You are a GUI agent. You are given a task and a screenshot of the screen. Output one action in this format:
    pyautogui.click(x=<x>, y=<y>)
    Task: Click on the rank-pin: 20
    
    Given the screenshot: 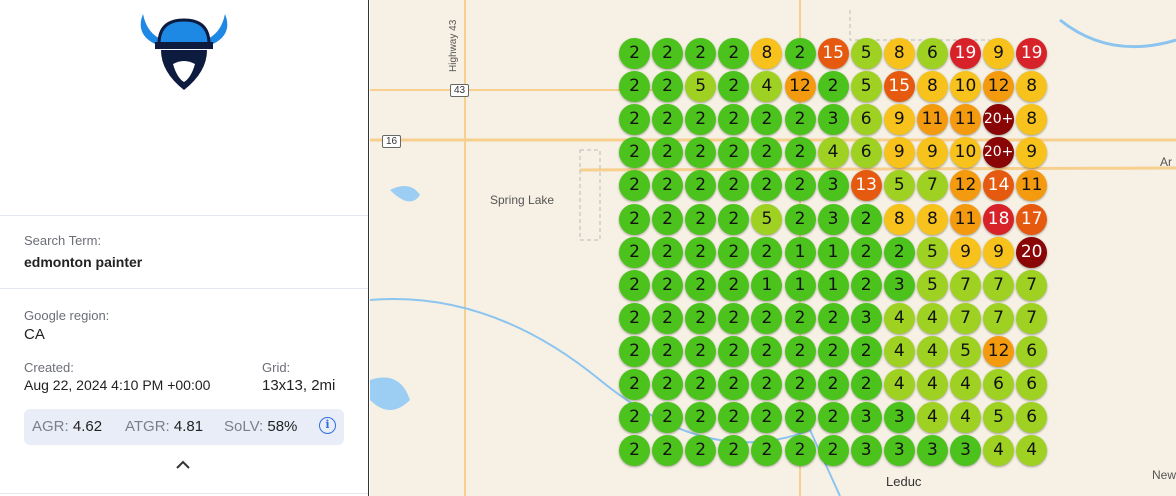 What is the action you would take?
    pyautogui.click(x=1032, y=252)
    